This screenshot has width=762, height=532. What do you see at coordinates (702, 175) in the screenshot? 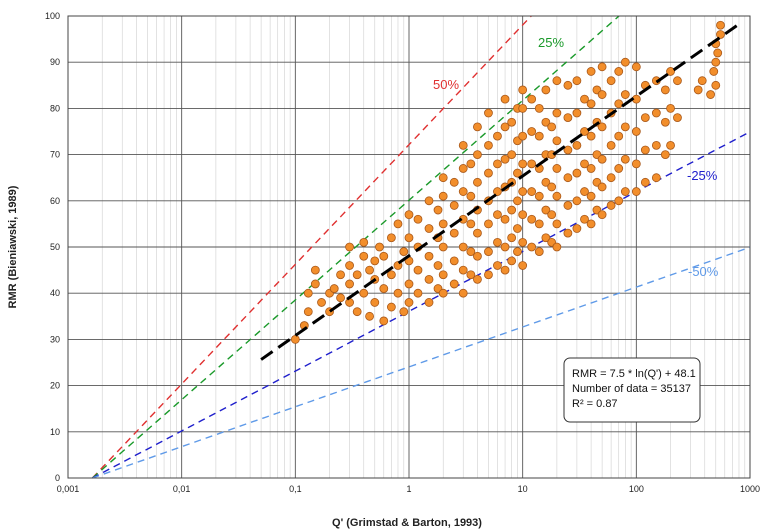
I see `band-label-minus-25: -25%` at bounding box center [702, 175].